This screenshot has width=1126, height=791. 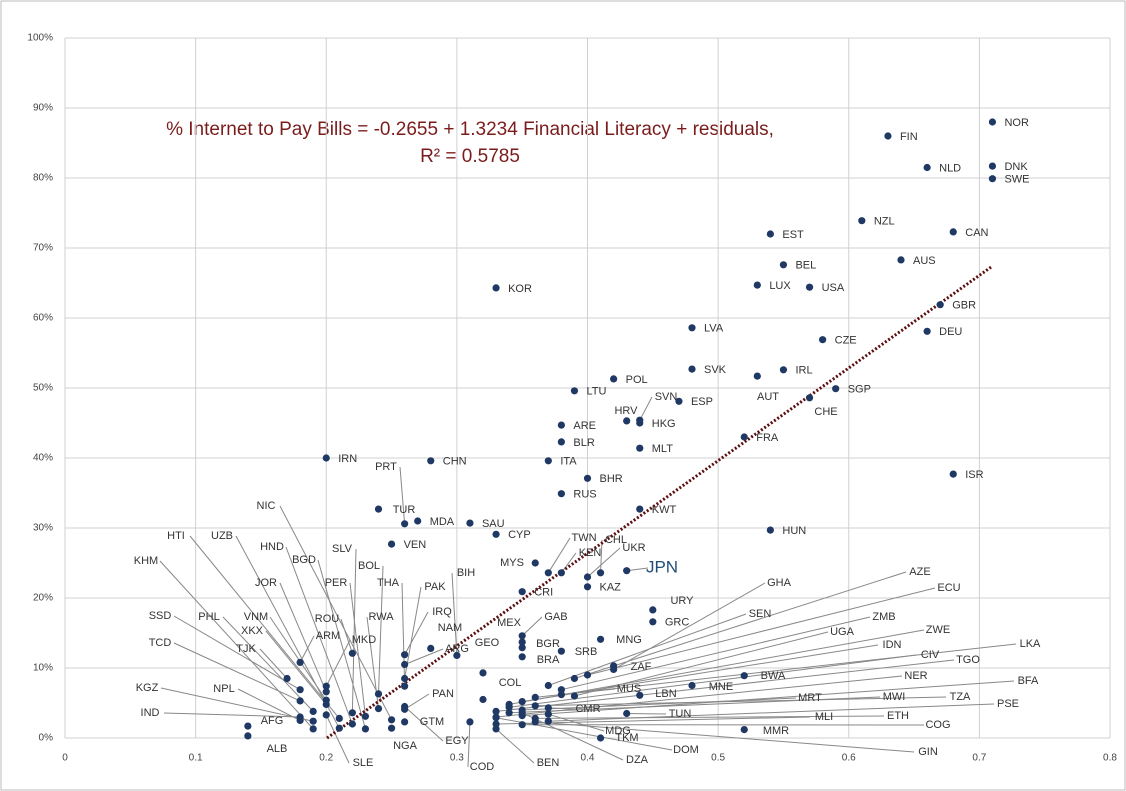 What do you see at coordinates (363, 763) in the screenshot?
I see `point-label: SLE` at bounding box center [363, 763].